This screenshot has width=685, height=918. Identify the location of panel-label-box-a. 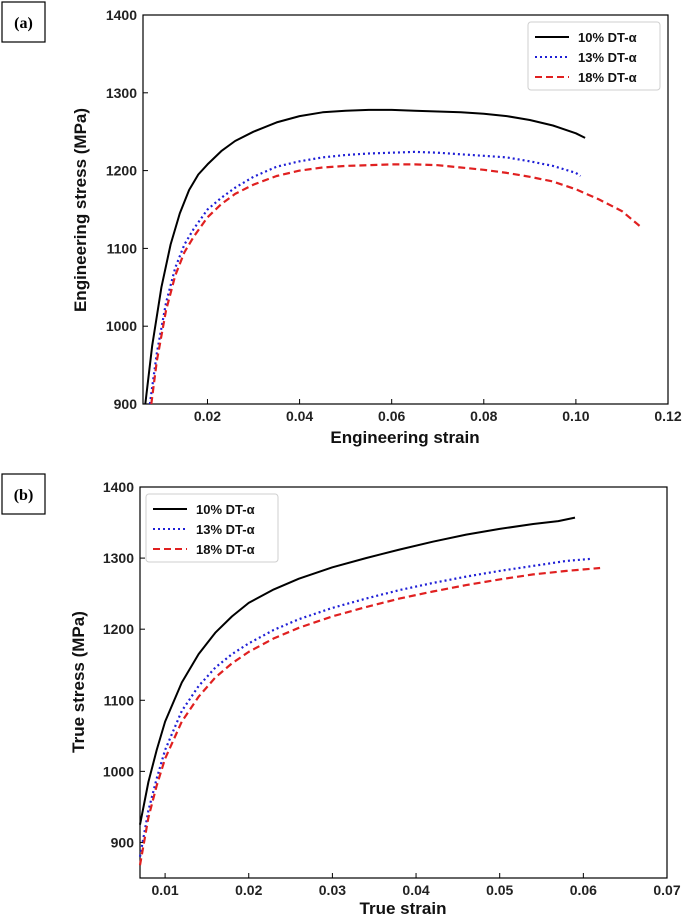
(23, 22).